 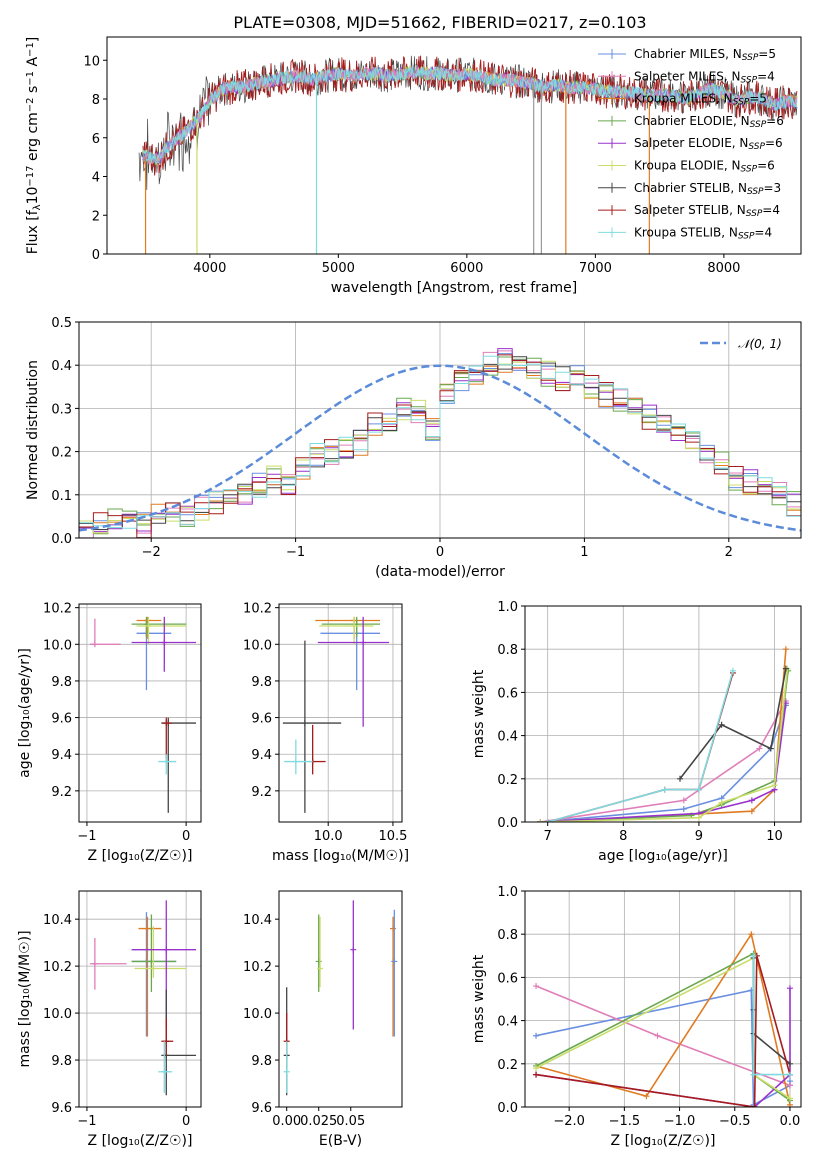 What do you see at coordinates (34, 146) in the screenshot?
I see `y-axis-label: Flux [fλ10−17 erg cm−2 s−1 A−1]` at bounding box center [34, 146].